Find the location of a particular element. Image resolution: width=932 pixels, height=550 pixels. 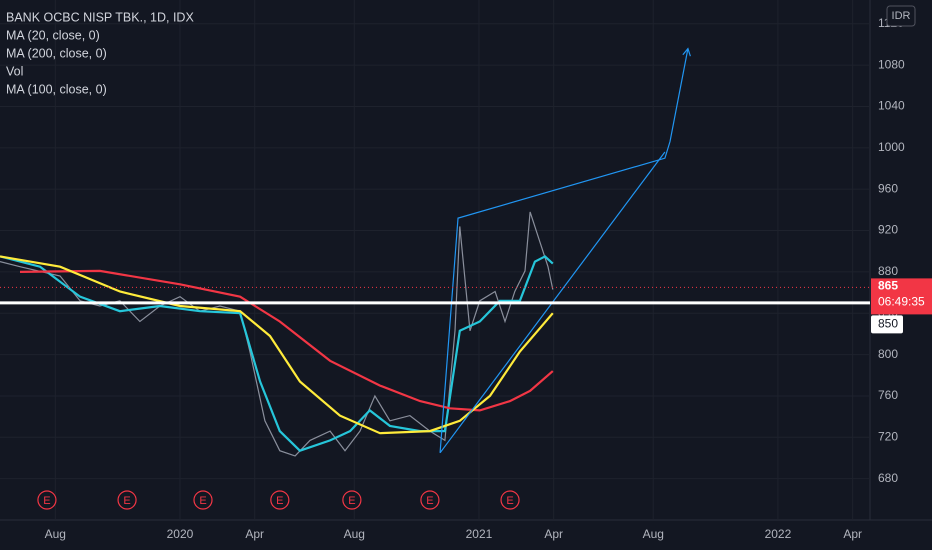

series-line is located at coordinates (286, 340).